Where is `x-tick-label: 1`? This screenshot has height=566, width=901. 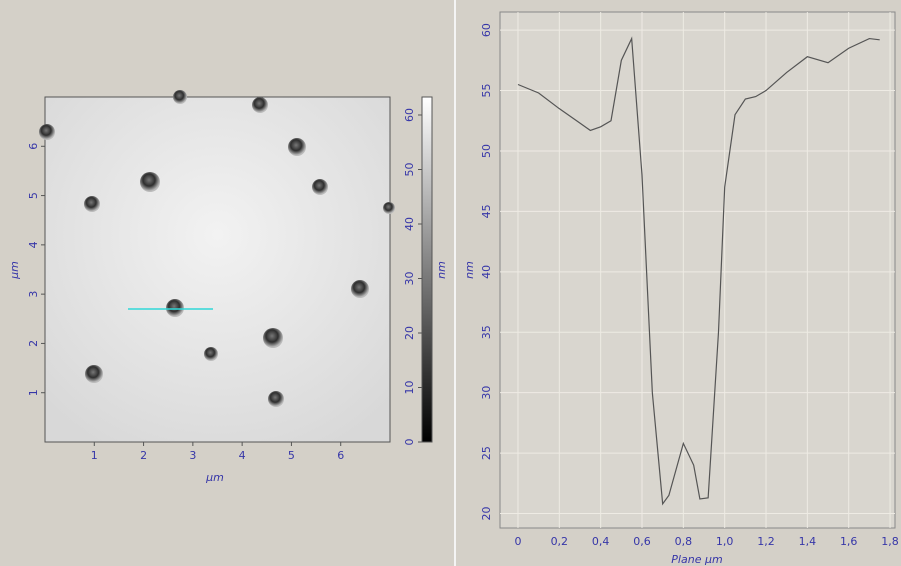
x-tick-label: 1 is located at coordinates (94, 455).